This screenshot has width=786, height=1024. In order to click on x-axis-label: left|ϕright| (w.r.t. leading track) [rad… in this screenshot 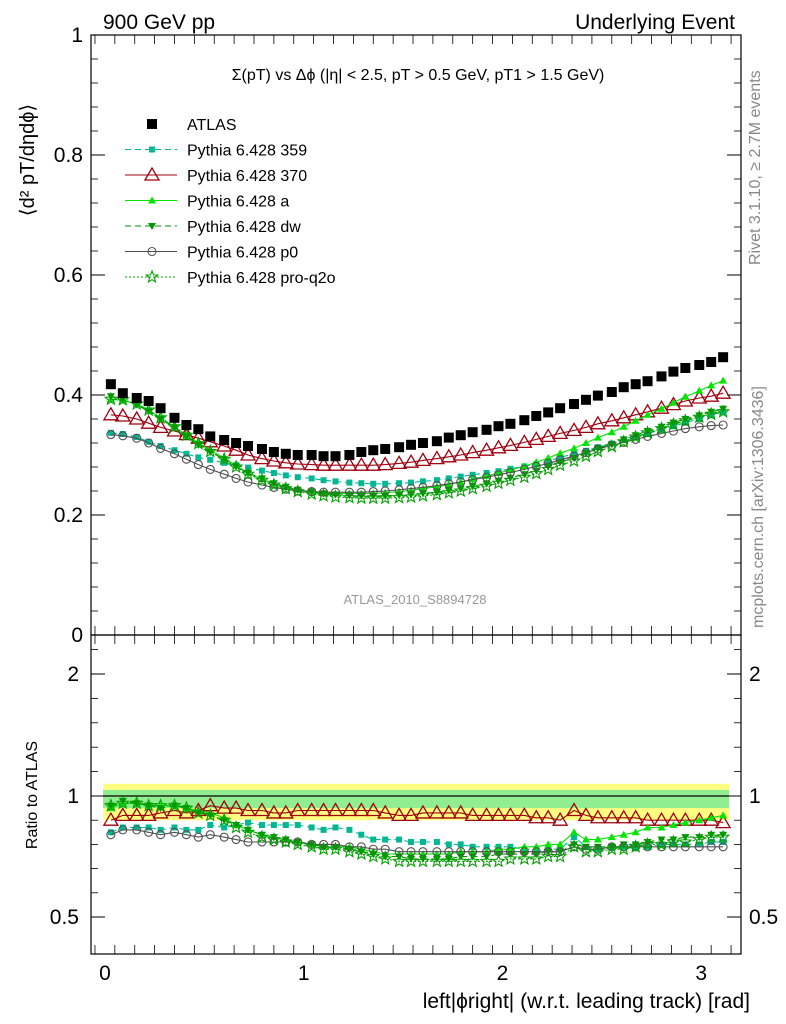, I will do `click(586, 1001)`.